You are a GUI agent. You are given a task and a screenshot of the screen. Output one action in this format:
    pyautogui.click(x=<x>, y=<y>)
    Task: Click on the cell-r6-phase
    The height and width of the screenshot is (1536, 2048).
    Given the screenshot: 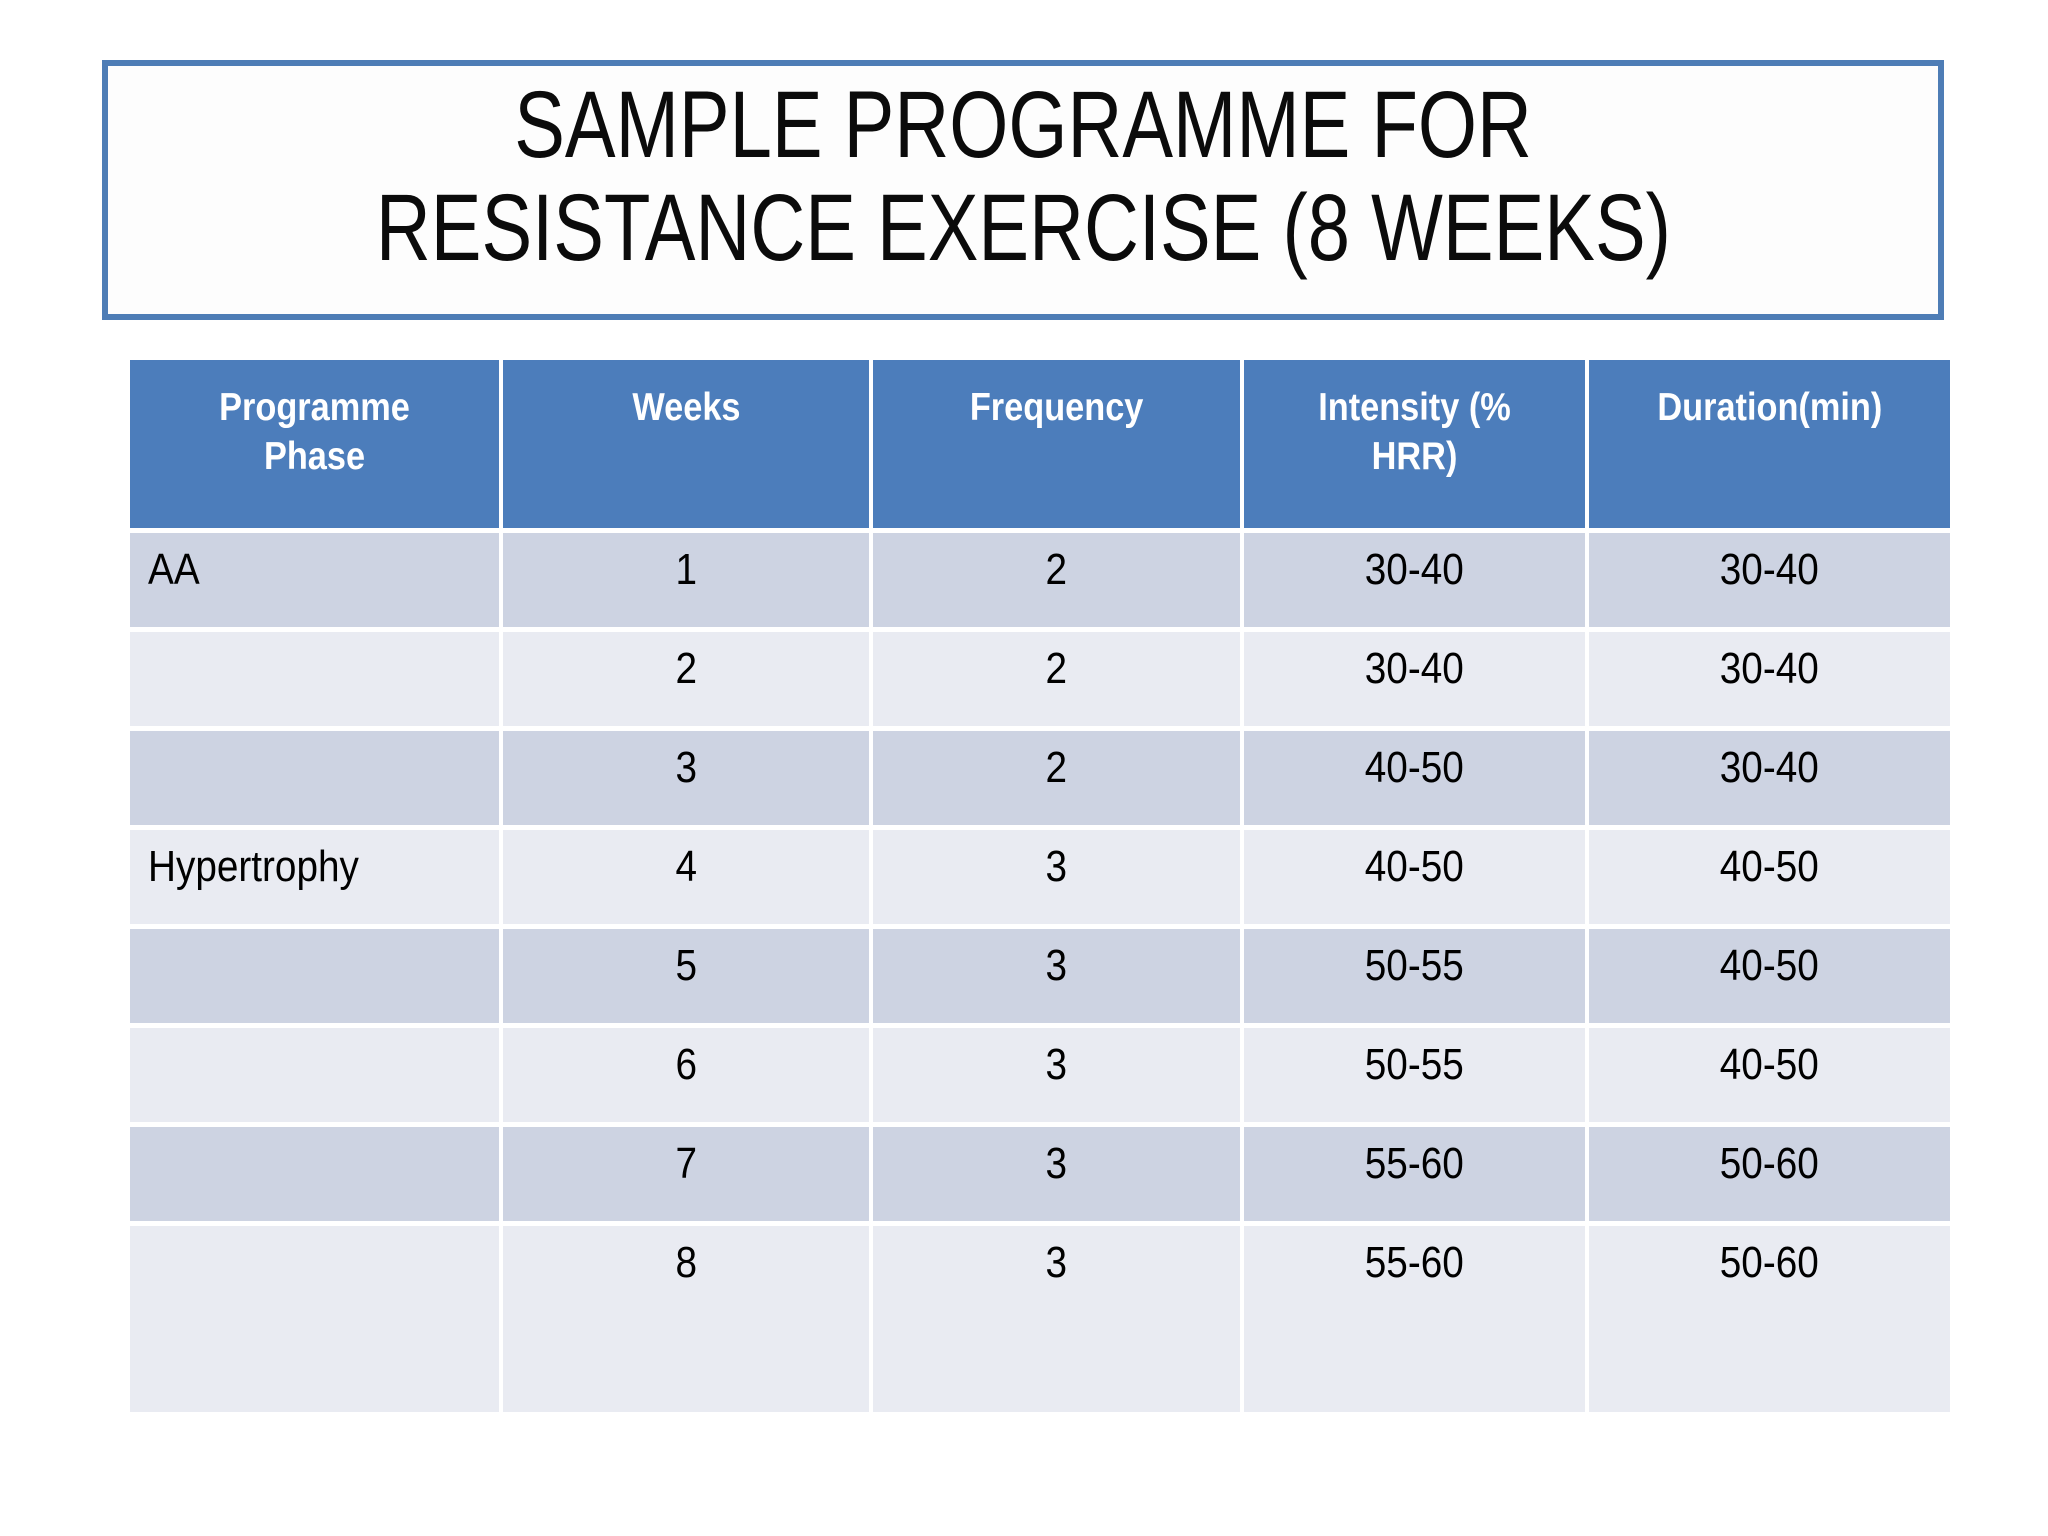 What is the action you would take?
    pyautogui.click(x=314, y=1075)
    